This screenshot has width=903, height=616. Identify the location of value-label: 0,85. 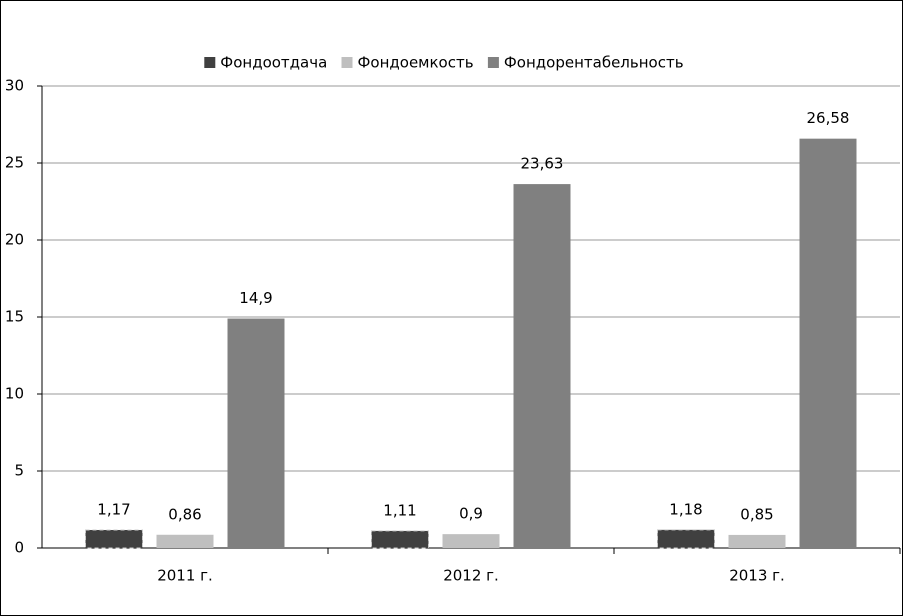
(756, 514).